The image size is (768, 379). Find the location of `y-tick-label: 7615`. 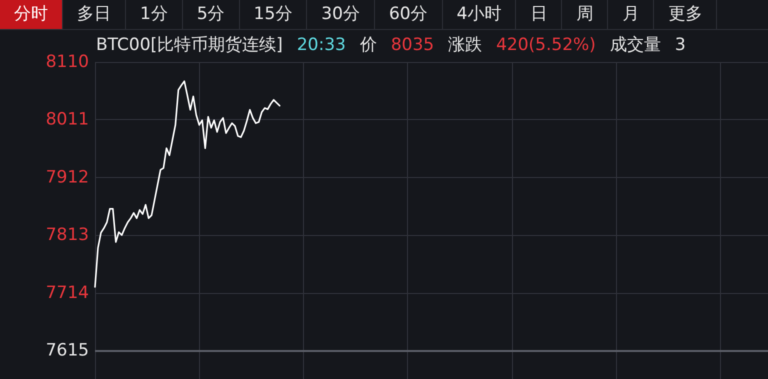

y-tick-label: 7615 is located at coordinates (67, 350).